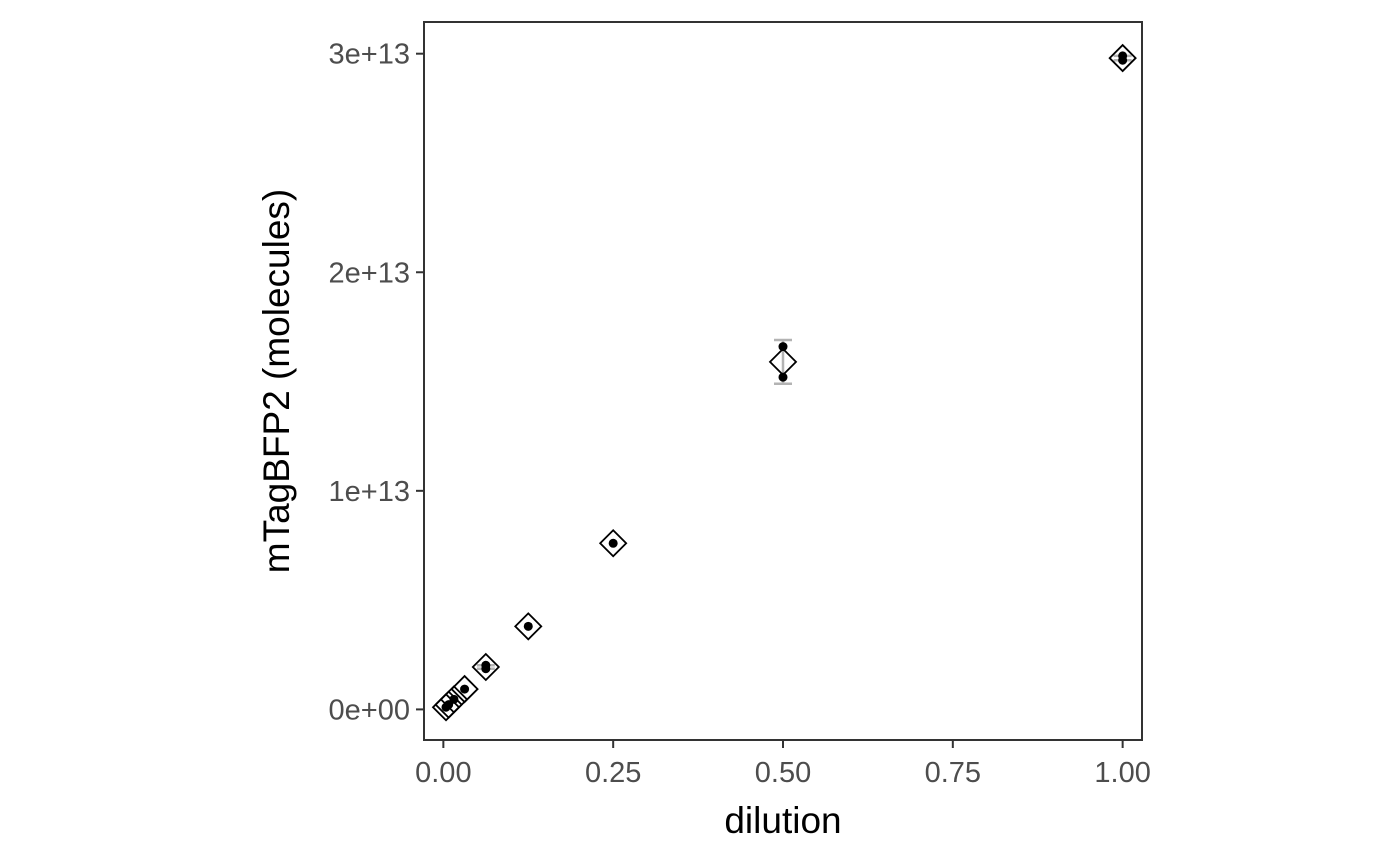  I want to click on y-tick-label: 1e+13, so click(369, 492).